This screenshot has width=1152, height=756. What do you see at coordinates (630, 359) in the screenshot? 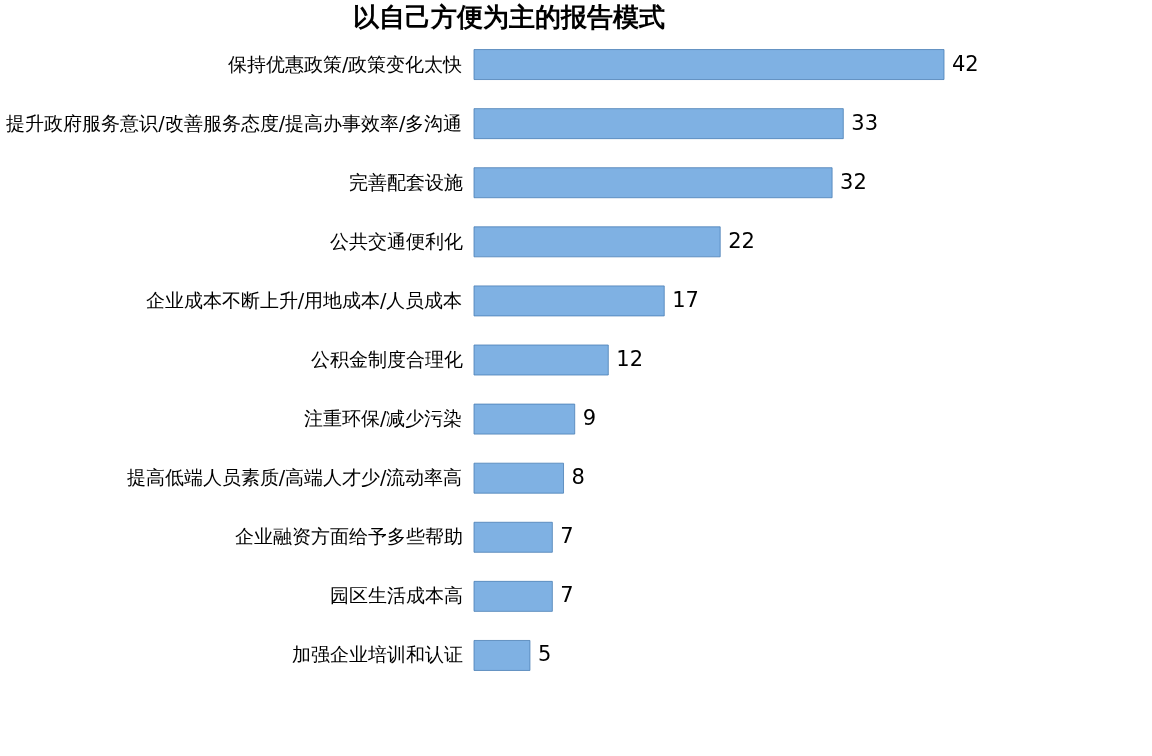
I see `data-label: 12` at bounding box center [630, 359].